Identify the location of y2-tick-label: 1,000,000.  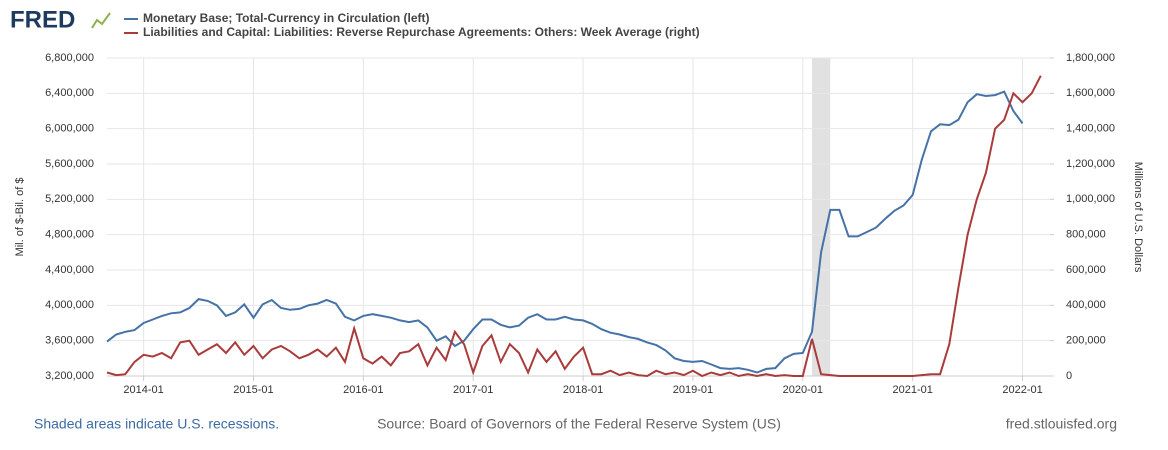
(1090, 199).